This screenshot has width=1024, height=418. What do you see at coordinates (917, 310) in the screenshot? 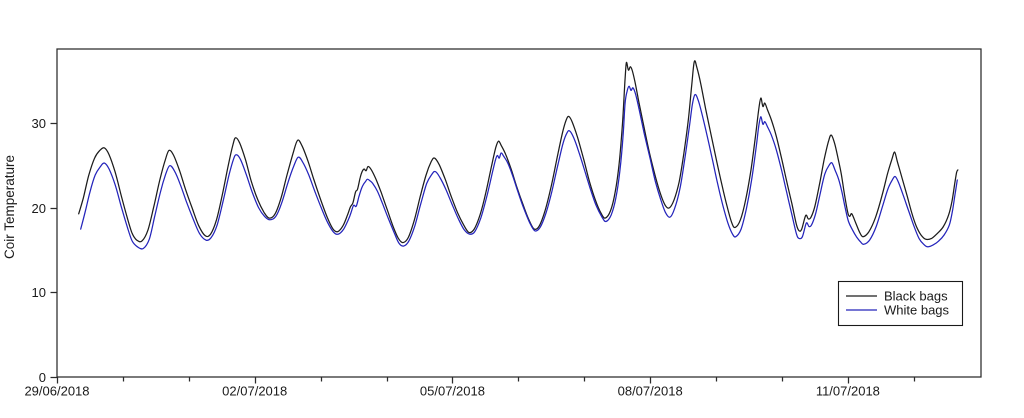
I see `legend-label-white-bags: White bags` at bounding box center [917, 310].